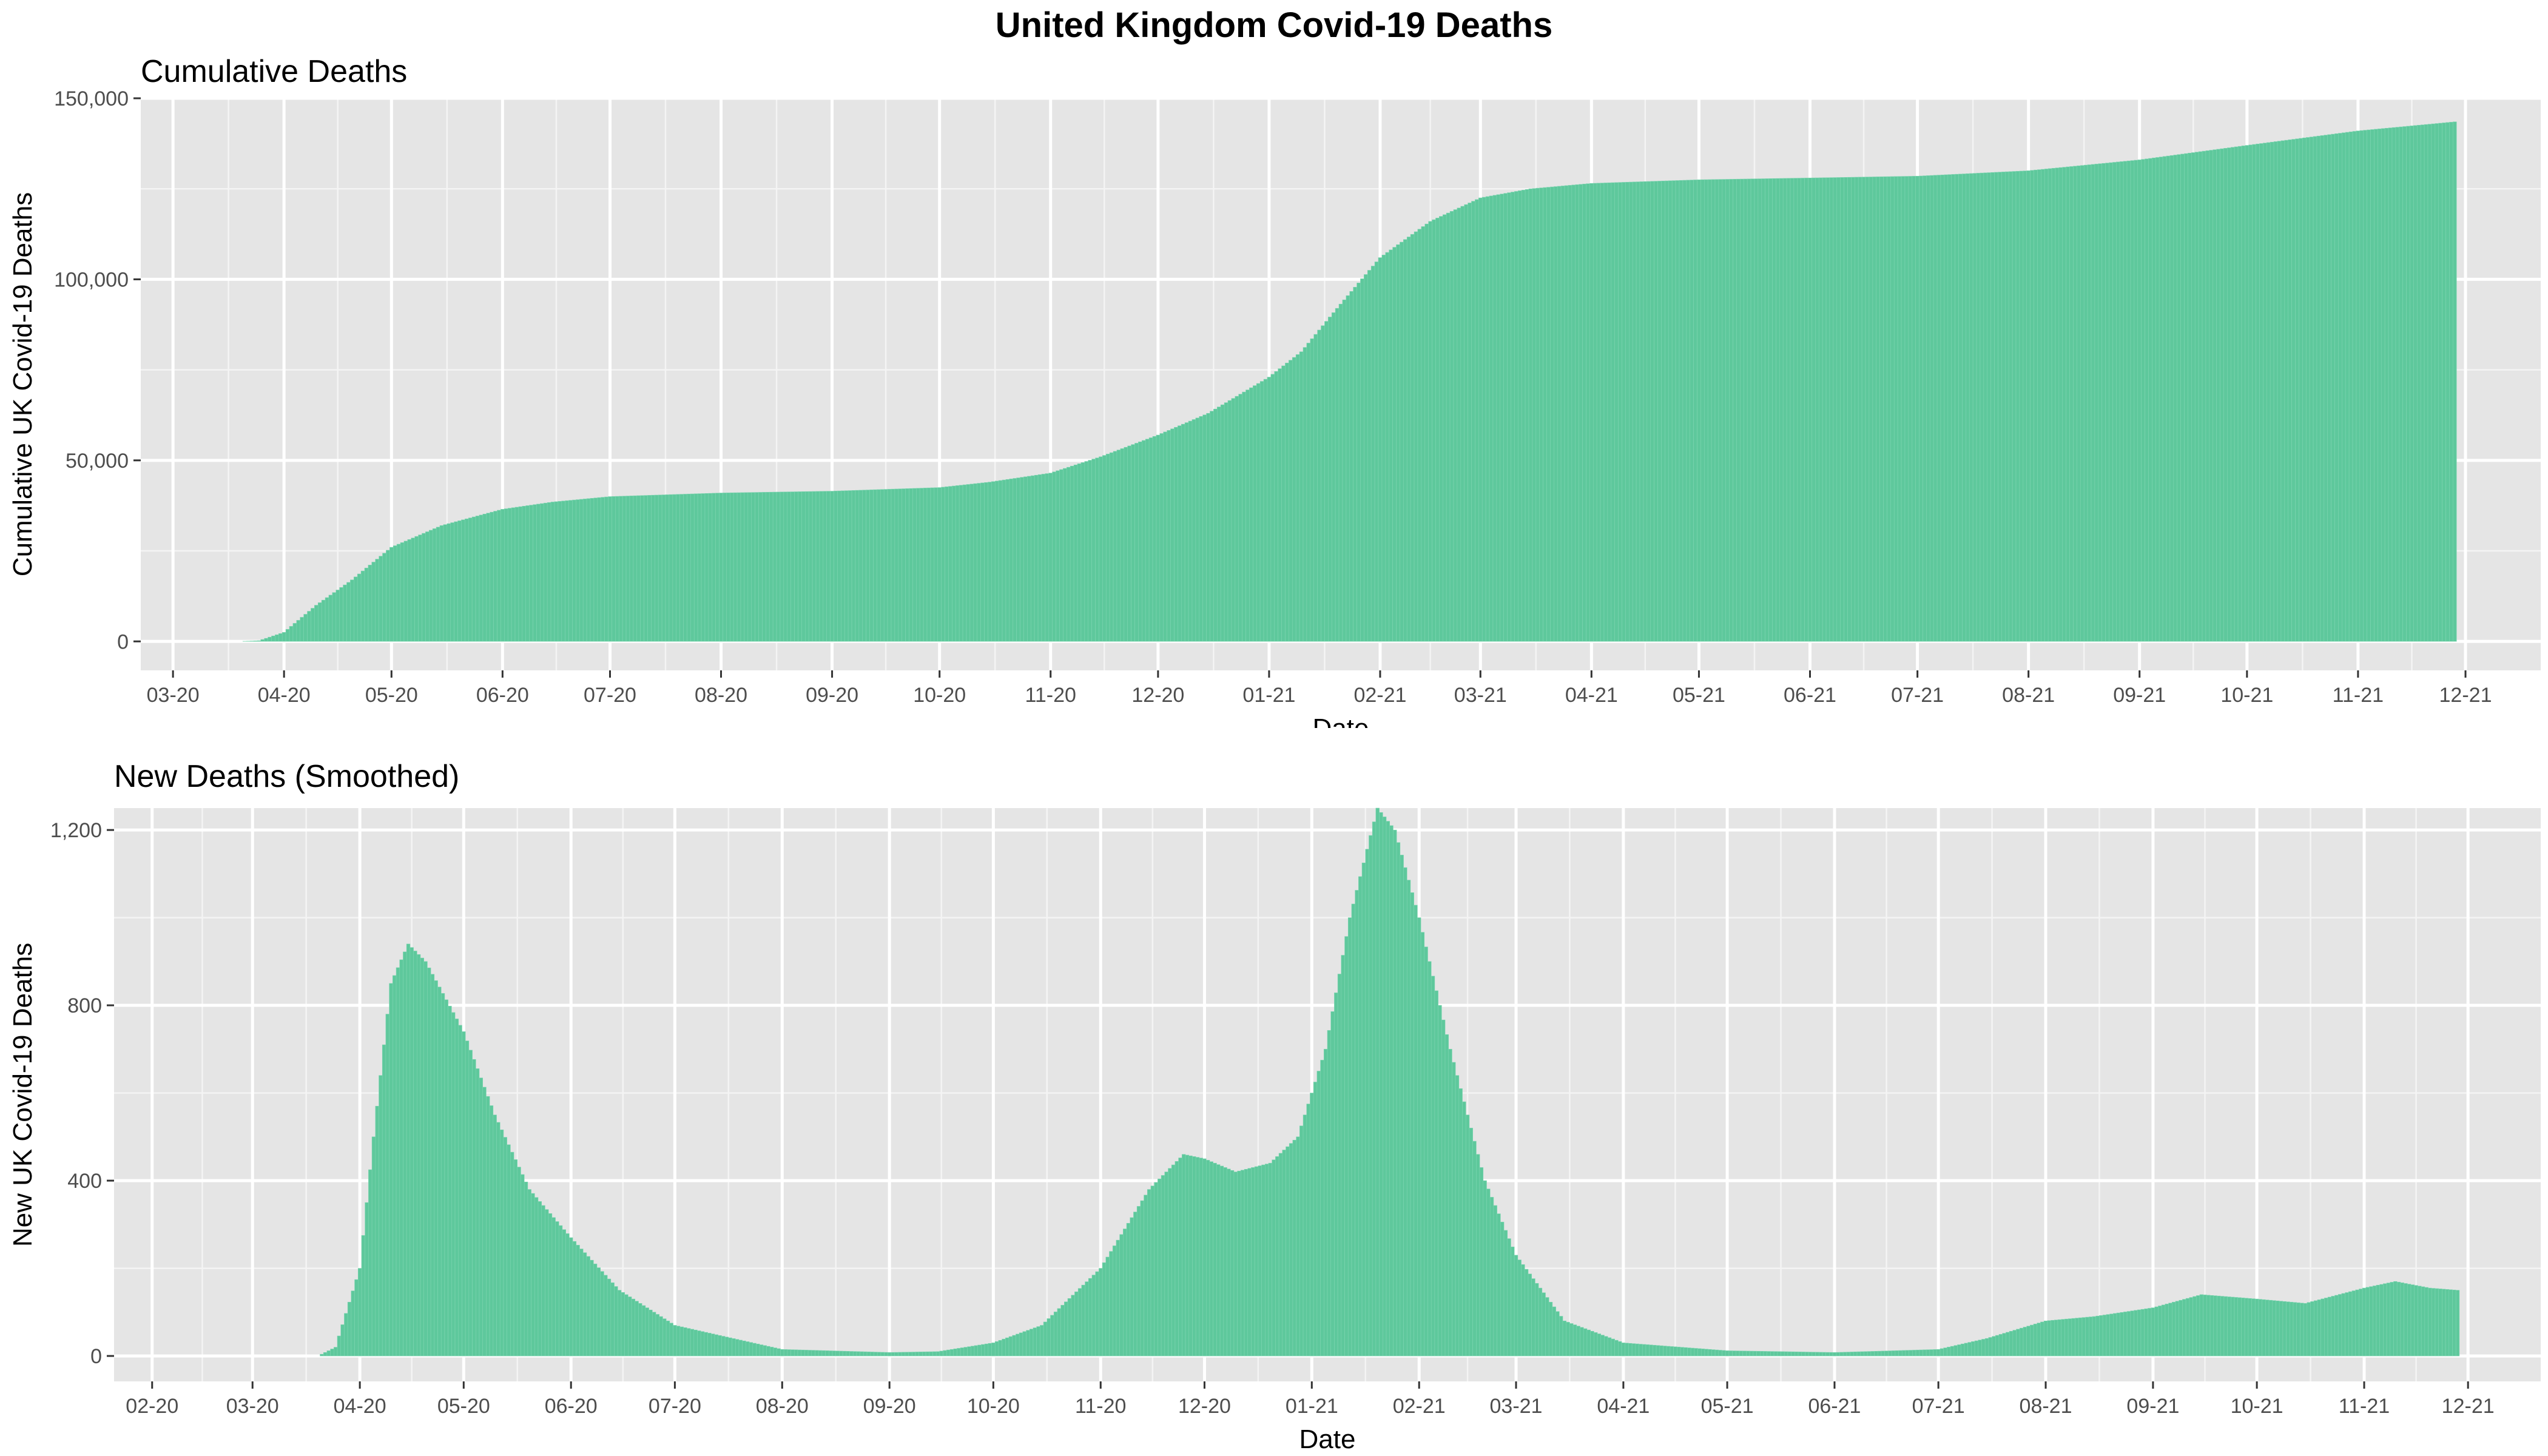  I want to click on x-tick-label: 09-20, so click(889, 1406).